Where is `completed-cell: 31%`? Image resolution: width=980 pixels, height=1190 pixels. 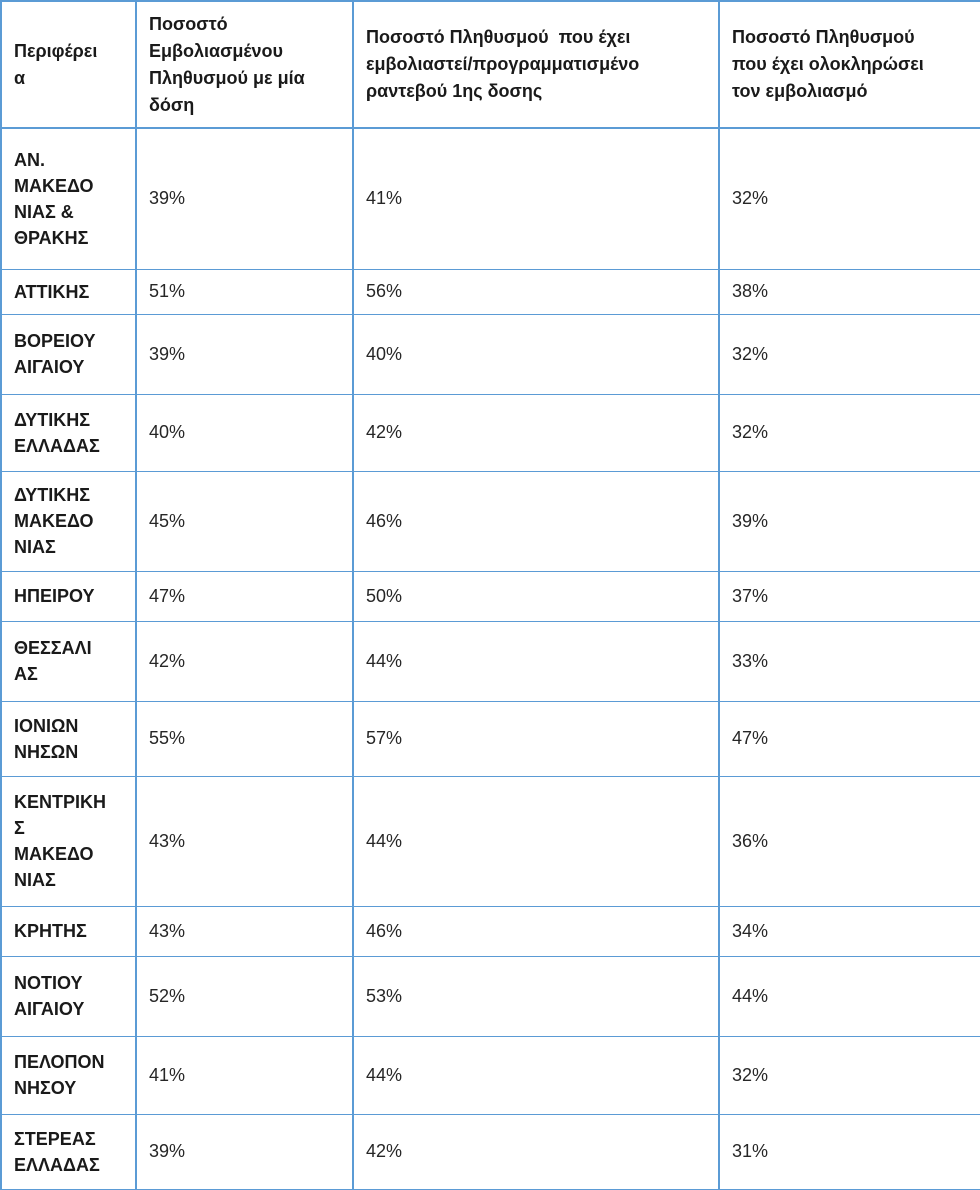 completed-cell: 31% is located at coordinates (849, 1151).